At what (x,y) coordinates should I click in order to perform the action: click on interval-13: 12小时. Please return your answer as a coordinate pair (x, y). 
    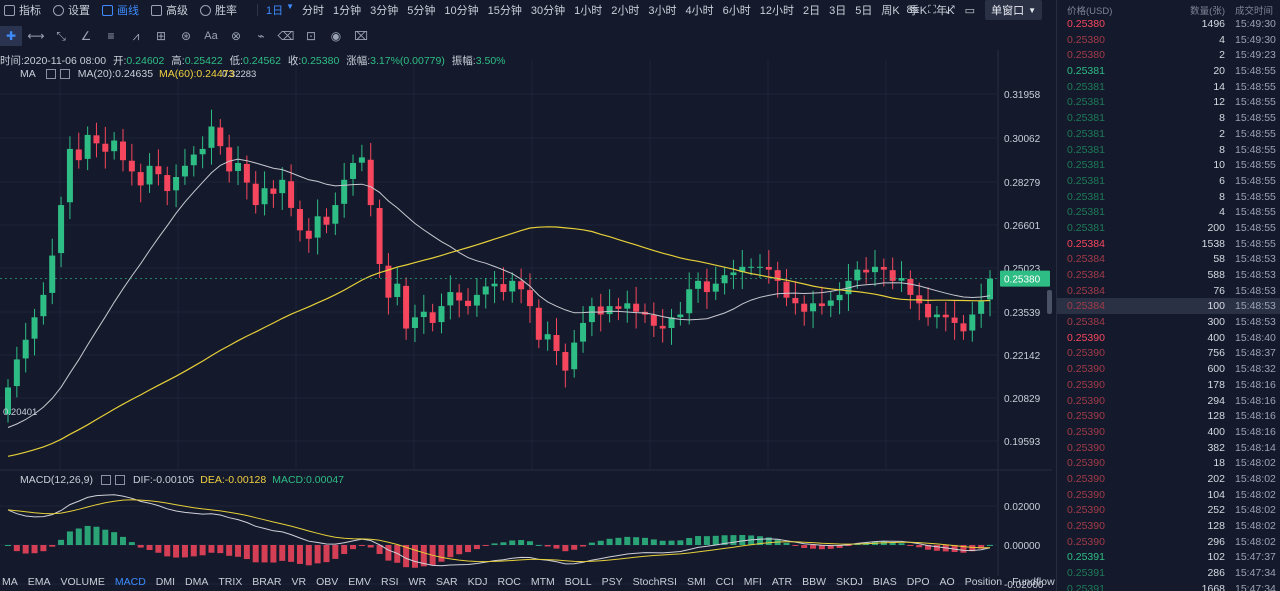
    Looking at the image, I should click on (777, 11).